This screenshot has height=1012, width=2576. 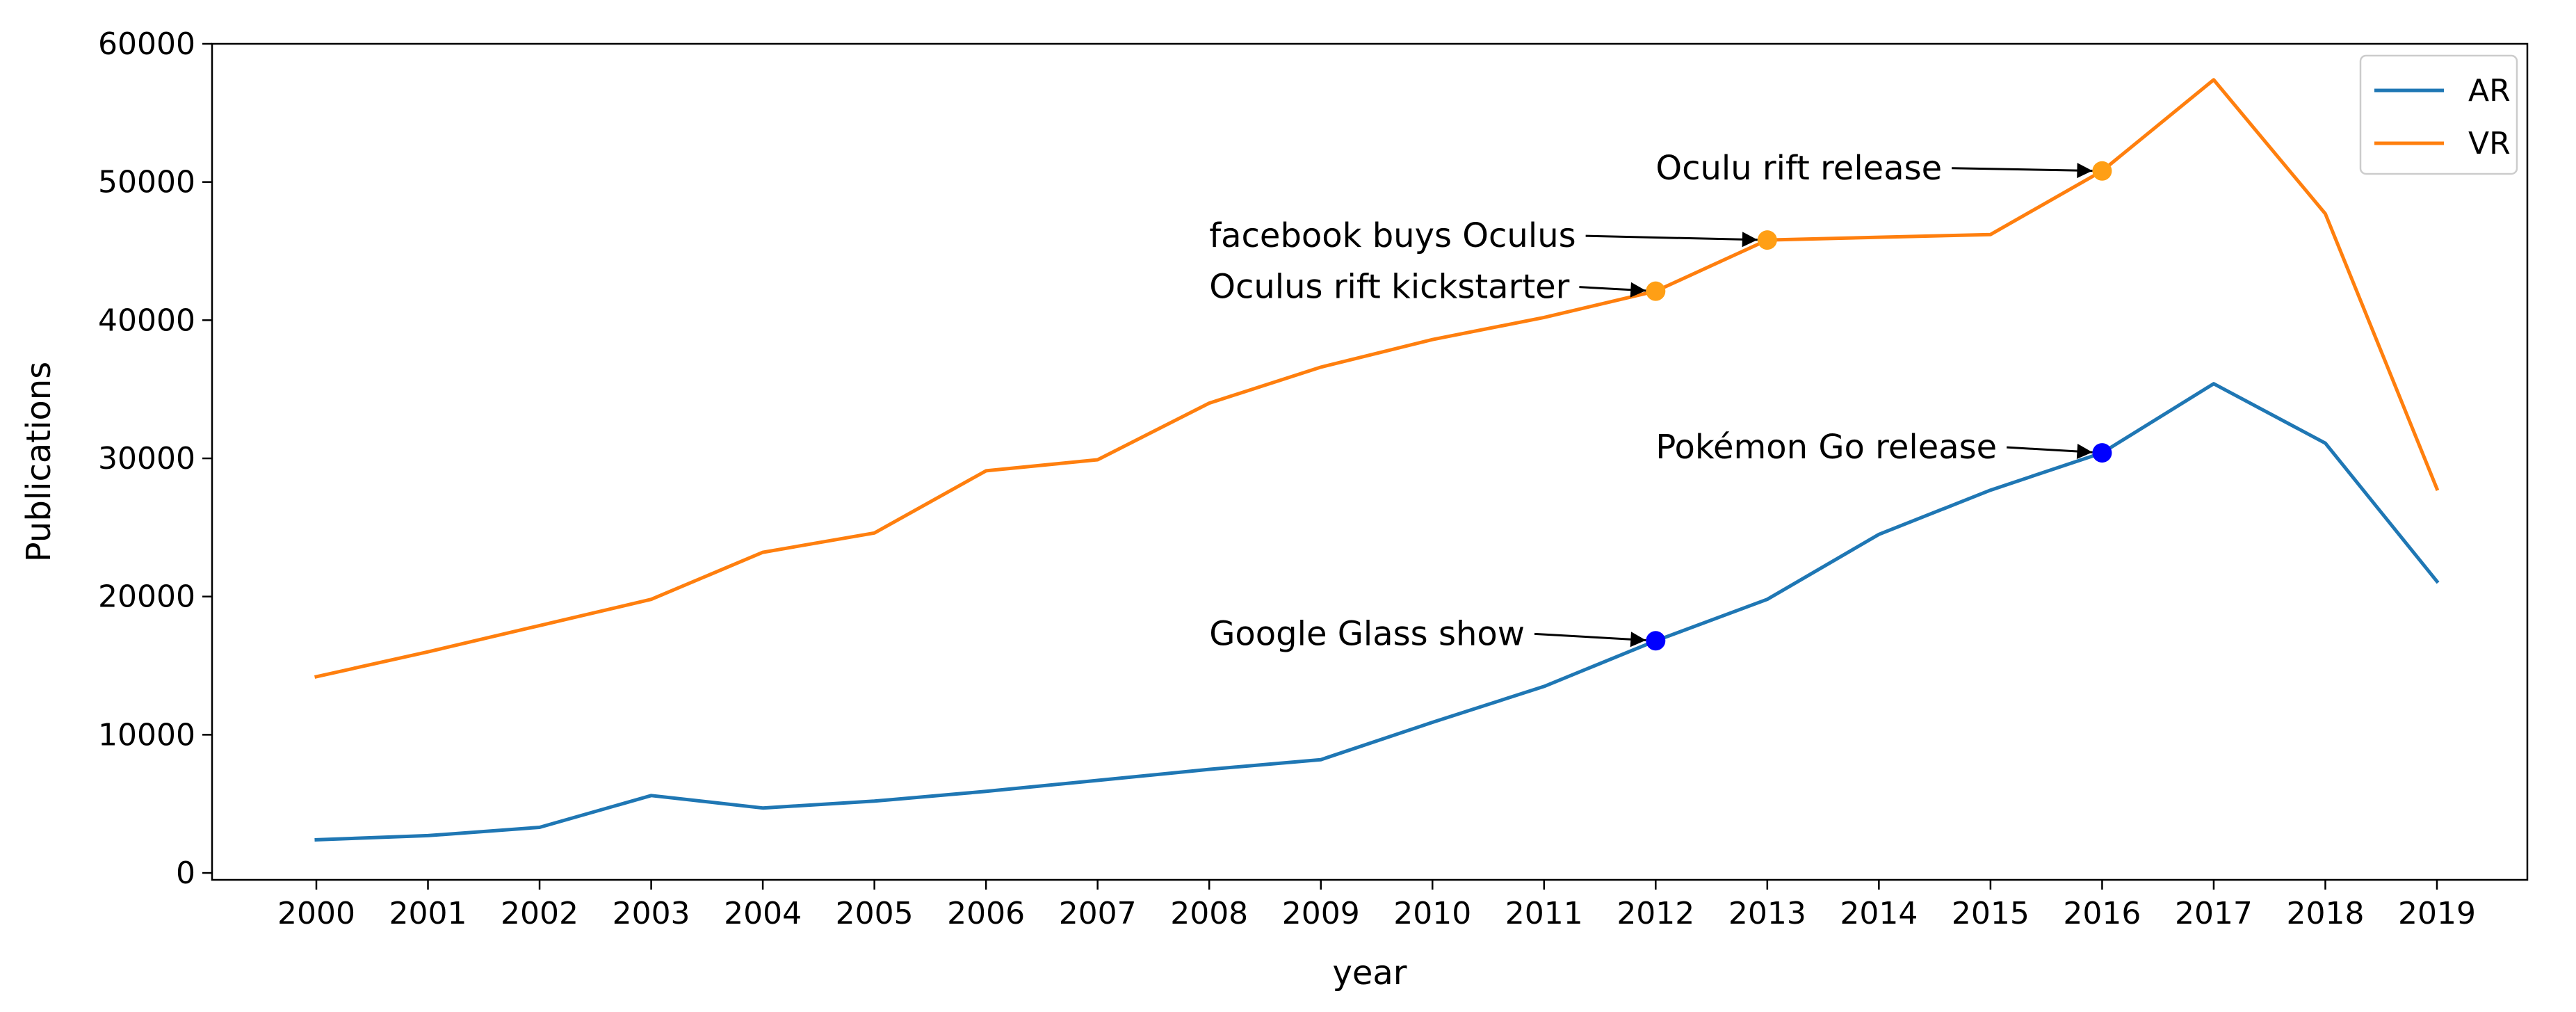 What do you see at coordinates (185, 873) in the screenshot?
I see `y-tick-label: 0` at bounding box center [185, 873].